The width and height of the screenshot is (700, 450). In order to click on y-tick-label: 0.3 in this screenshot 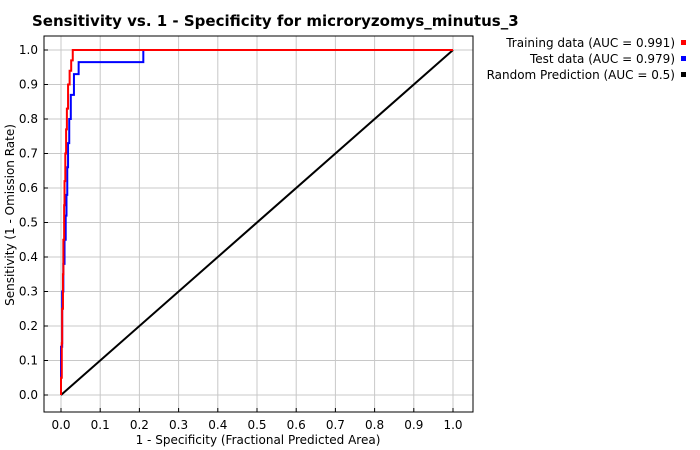, I will do `click(28, 292)`.